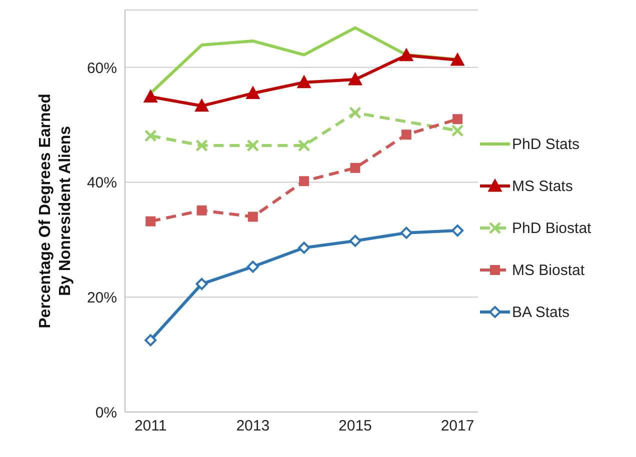 The width and height of the screenshot is (636, 457). I want to click on legend-label: PhD Biostat, so click(552, 228).